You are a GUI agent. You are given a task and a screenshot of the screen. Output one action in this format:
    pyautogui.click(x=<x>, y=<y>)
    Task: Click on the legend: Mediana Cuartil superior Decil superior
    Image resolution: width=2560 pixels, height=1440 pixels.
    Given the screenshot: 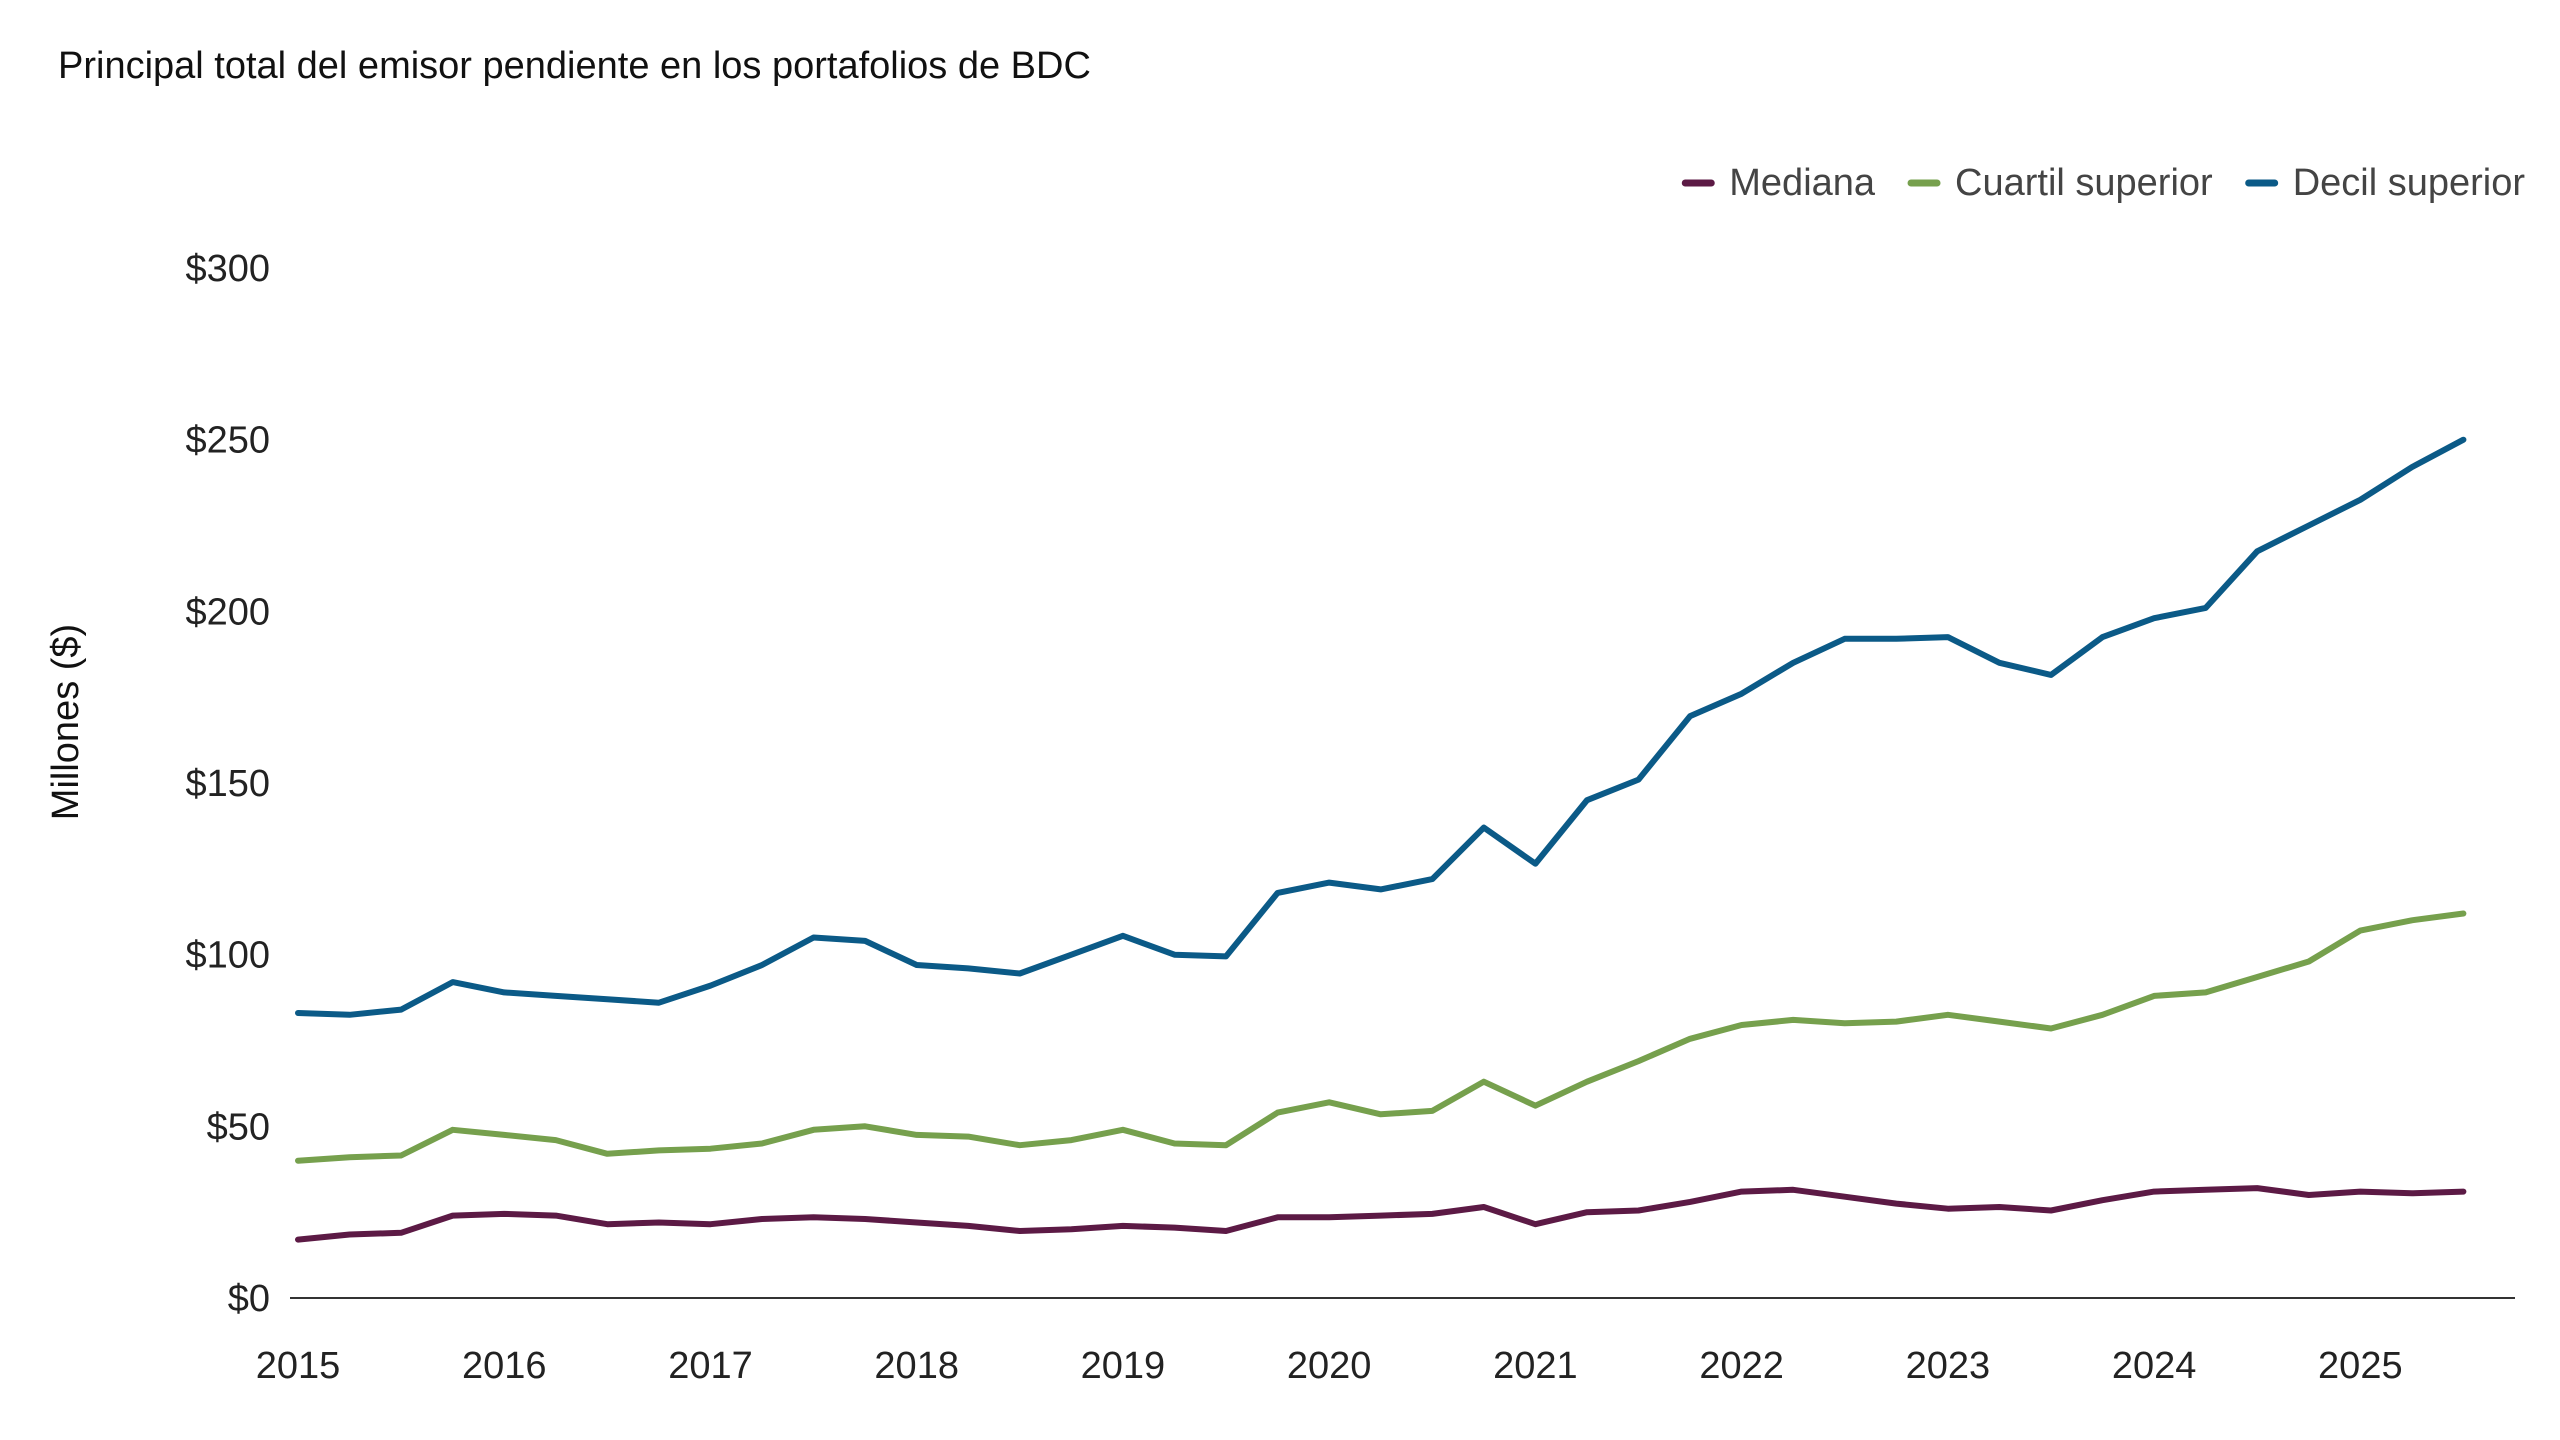 What is the action you would take?
    pyautogui.click(x=2103, y=183)
    